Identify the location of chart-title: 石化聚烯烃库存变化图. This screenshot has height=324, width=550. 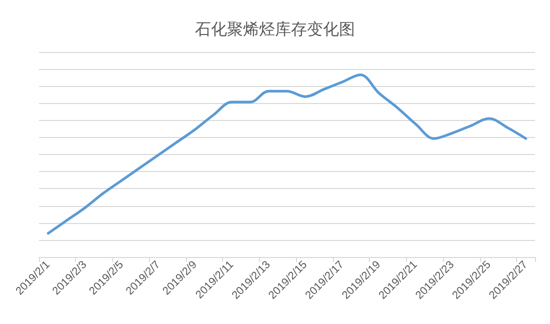
(275, 29).